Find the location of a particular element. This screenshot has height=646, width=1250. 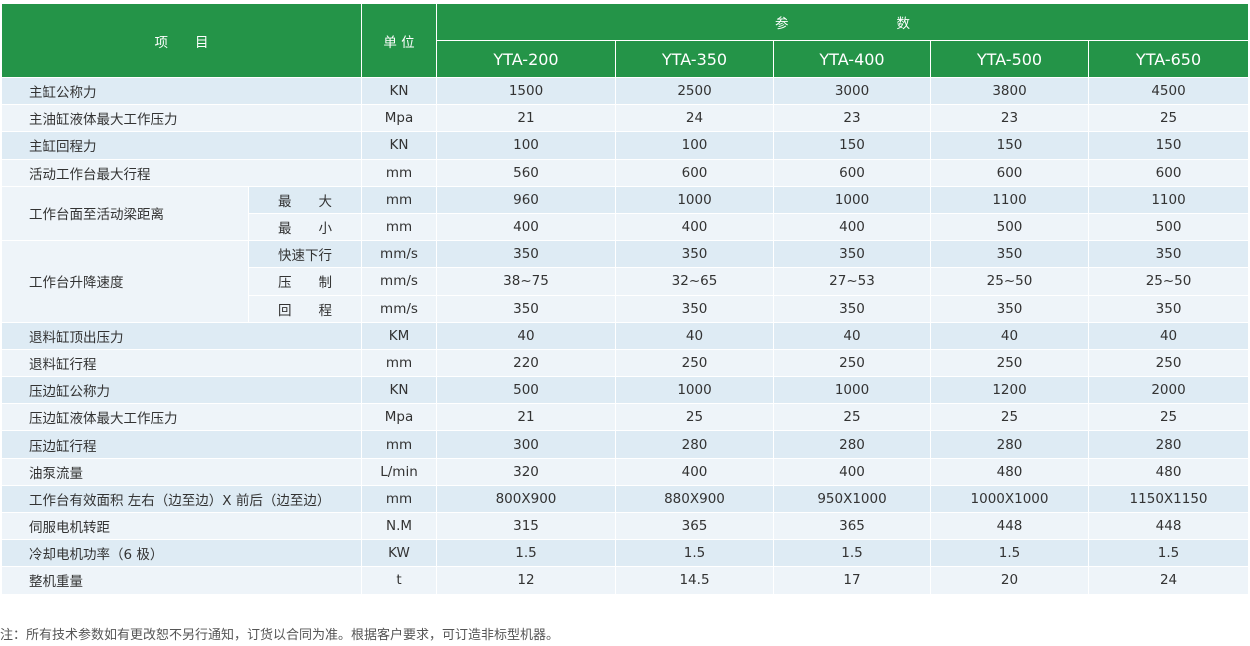

row-value: 800X900 is located at coordinates (526, 499).